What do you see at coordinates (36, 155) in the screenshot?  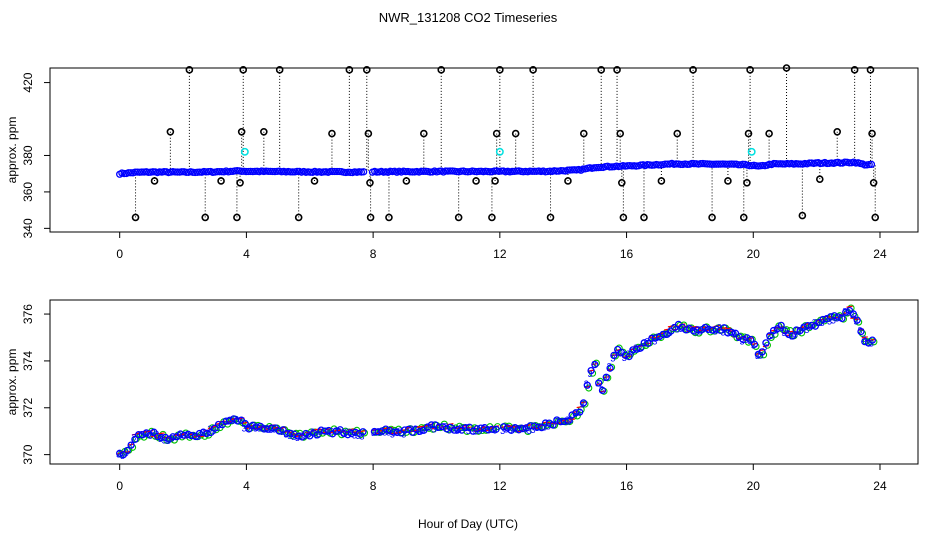 I see `top-y-axis: 340 360 380 420` at bounding box center [36, 155].